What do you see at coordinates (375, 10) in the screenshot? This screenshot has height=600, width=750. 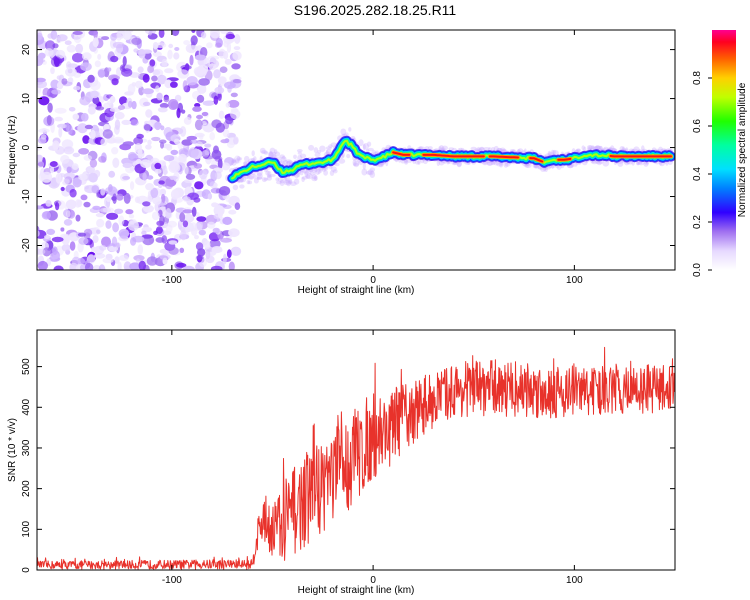 I see `figure-title: S196.2025.282.18.25.R11` at bounding box center [375, 10].